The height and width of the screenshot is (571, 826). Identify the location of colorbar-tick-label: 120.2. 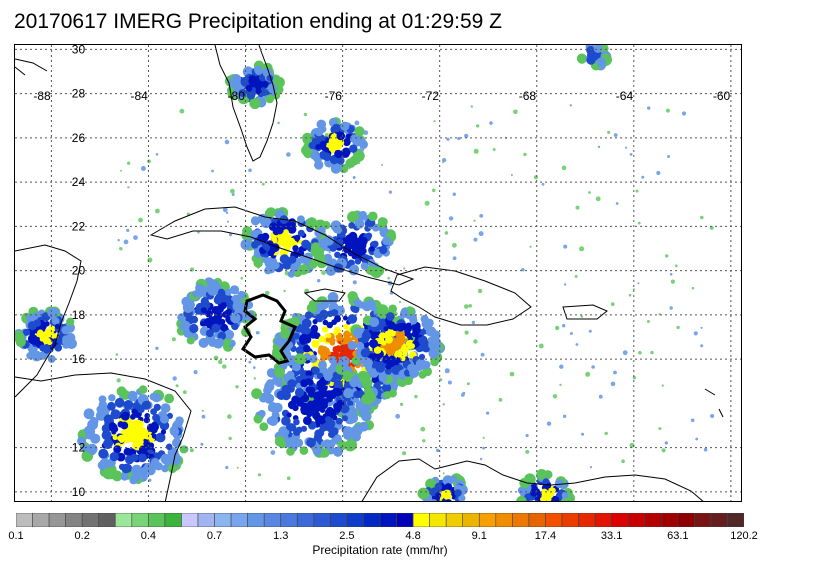
(744, 536).